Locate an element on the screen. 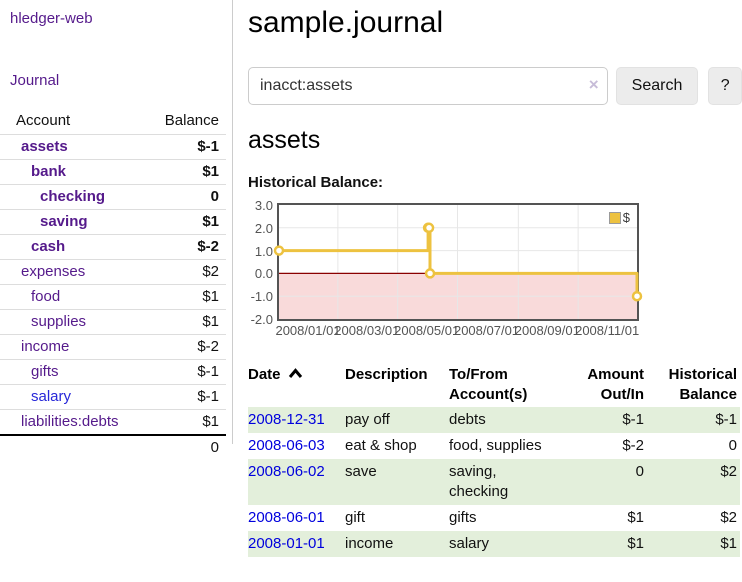 The width and height of the screenshot is (742, 582). date-header-label: Date is located at coordinates (264, 374).